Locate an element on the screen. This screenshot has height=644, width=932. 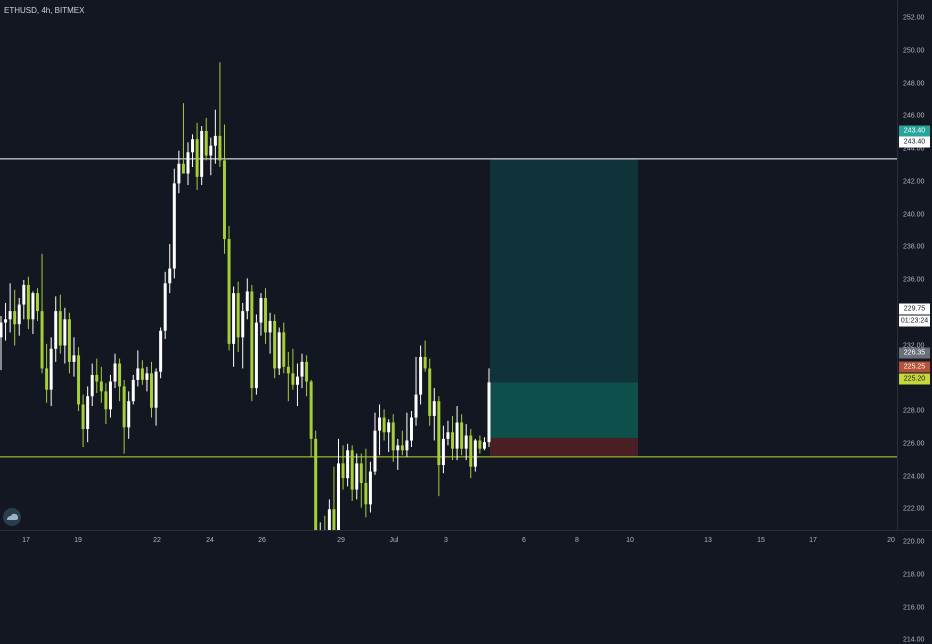
price-tick-label: 242.00 is located at coordinates (914, 182).